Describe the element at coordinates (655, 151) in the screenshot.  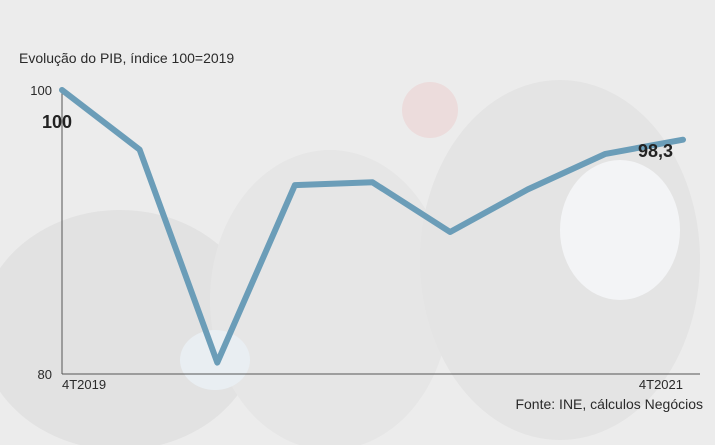
I see `end-value-label: 98,3` at that location.